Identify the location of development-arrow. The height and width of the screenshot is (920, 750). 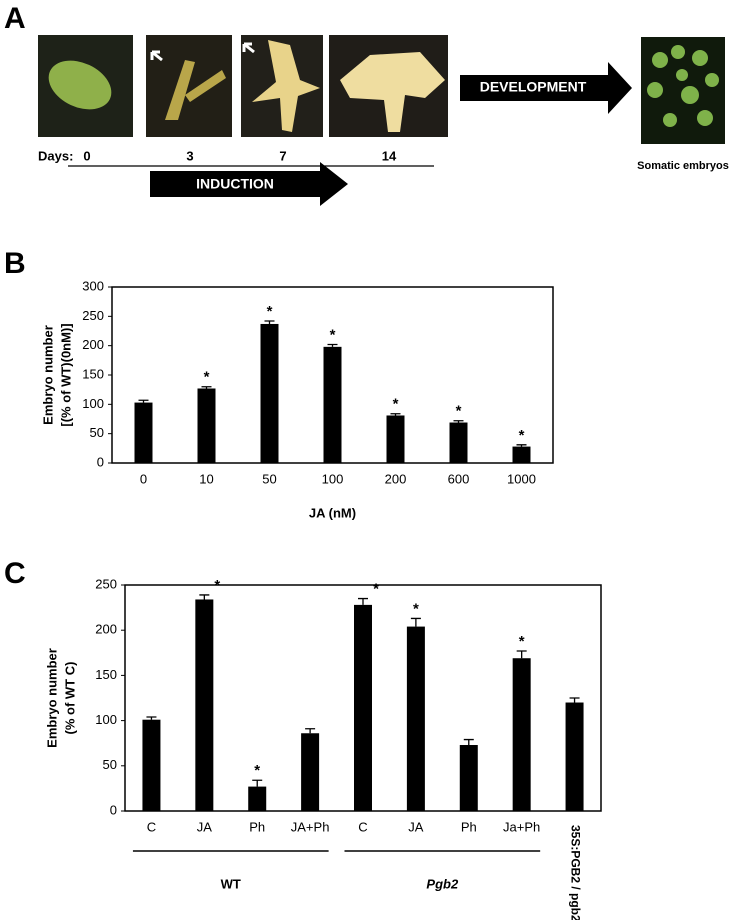
(546, 88).